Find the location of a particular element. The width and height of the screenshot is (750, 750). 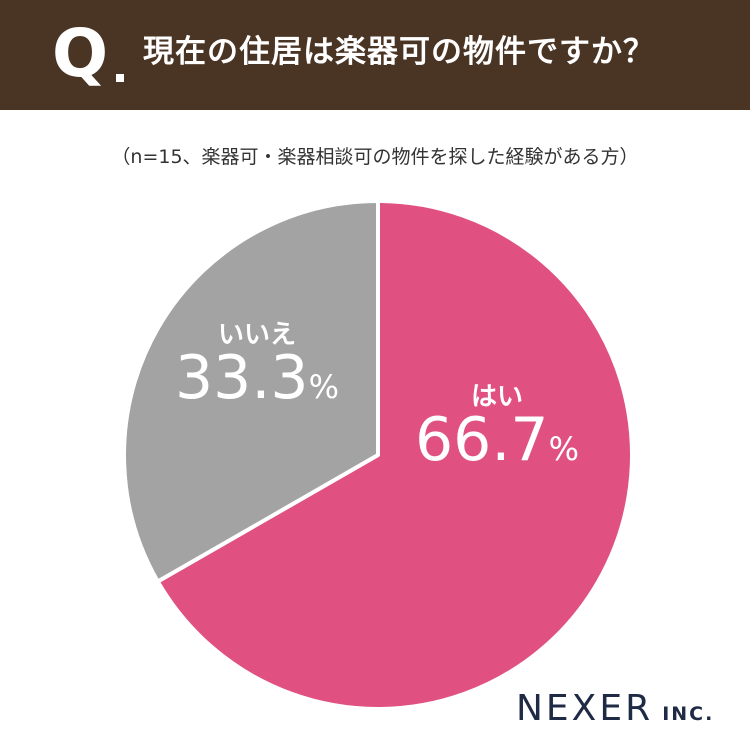

question-header: Q 現在の住居は楽器可の物件ですか？ is located at coordinates (375, 55).